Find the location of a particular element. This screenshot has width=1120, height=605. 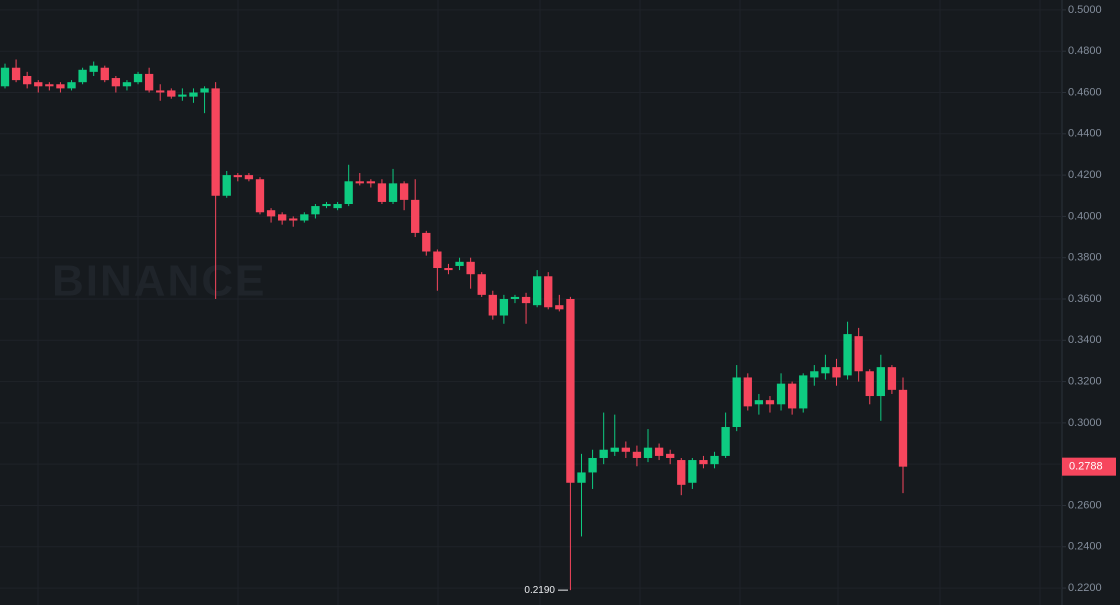

y-tick-label: 0.2200 is located at coordinates (1085, 588).